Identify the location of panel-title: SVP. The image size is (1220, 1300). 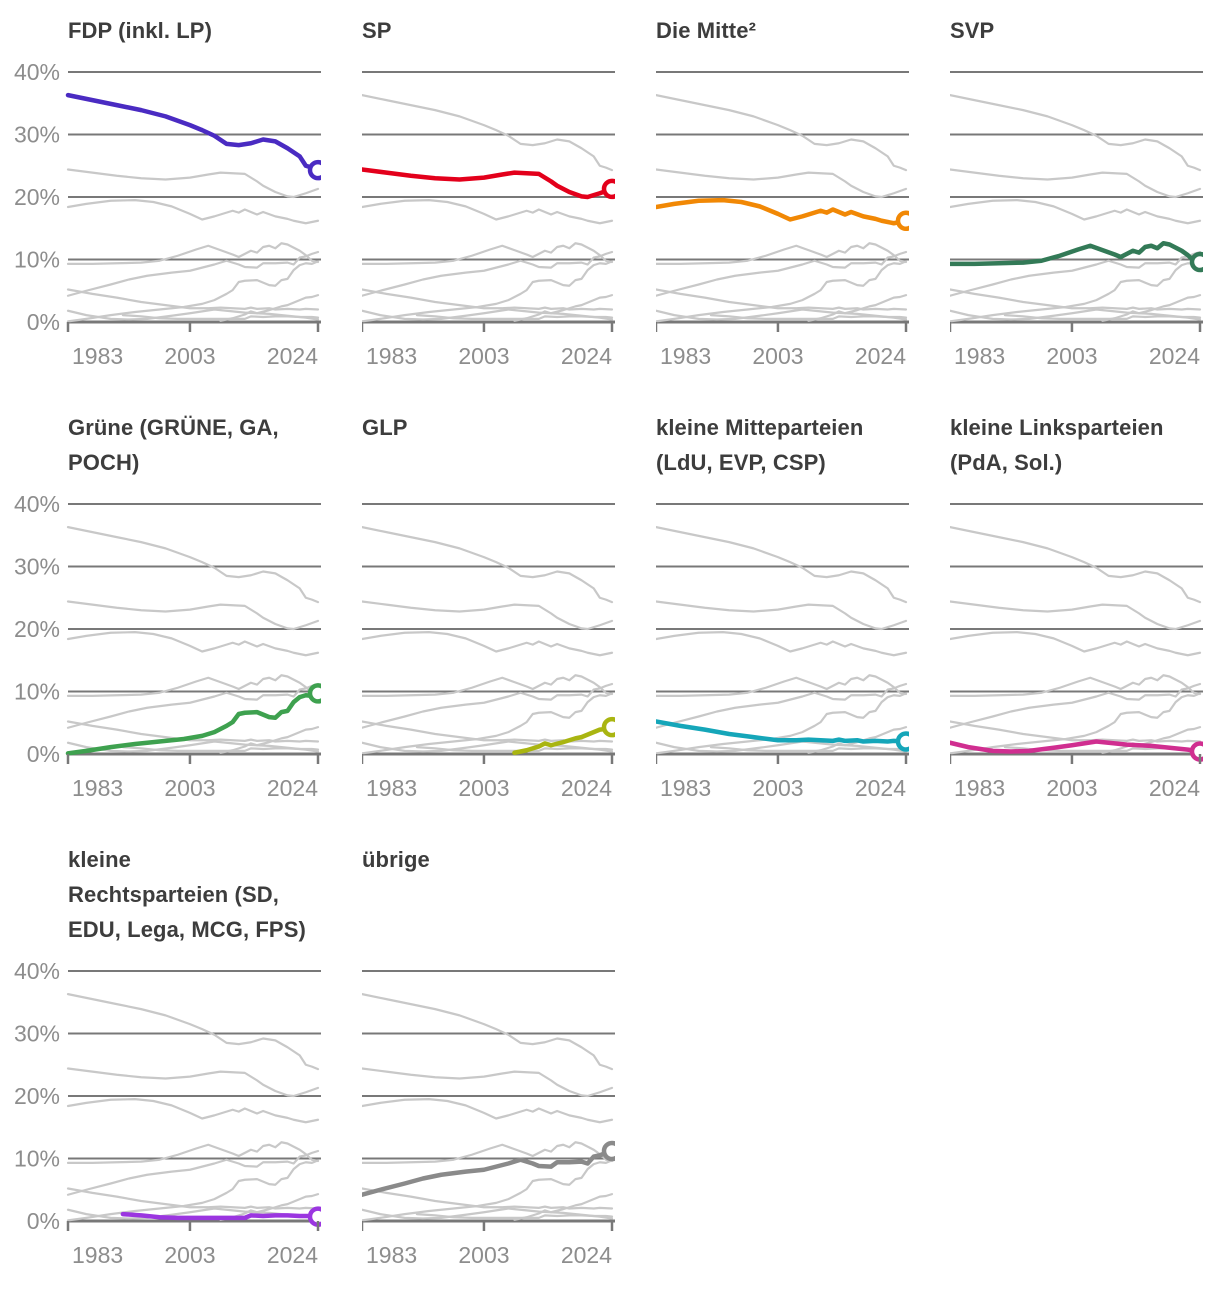
(972, 30).